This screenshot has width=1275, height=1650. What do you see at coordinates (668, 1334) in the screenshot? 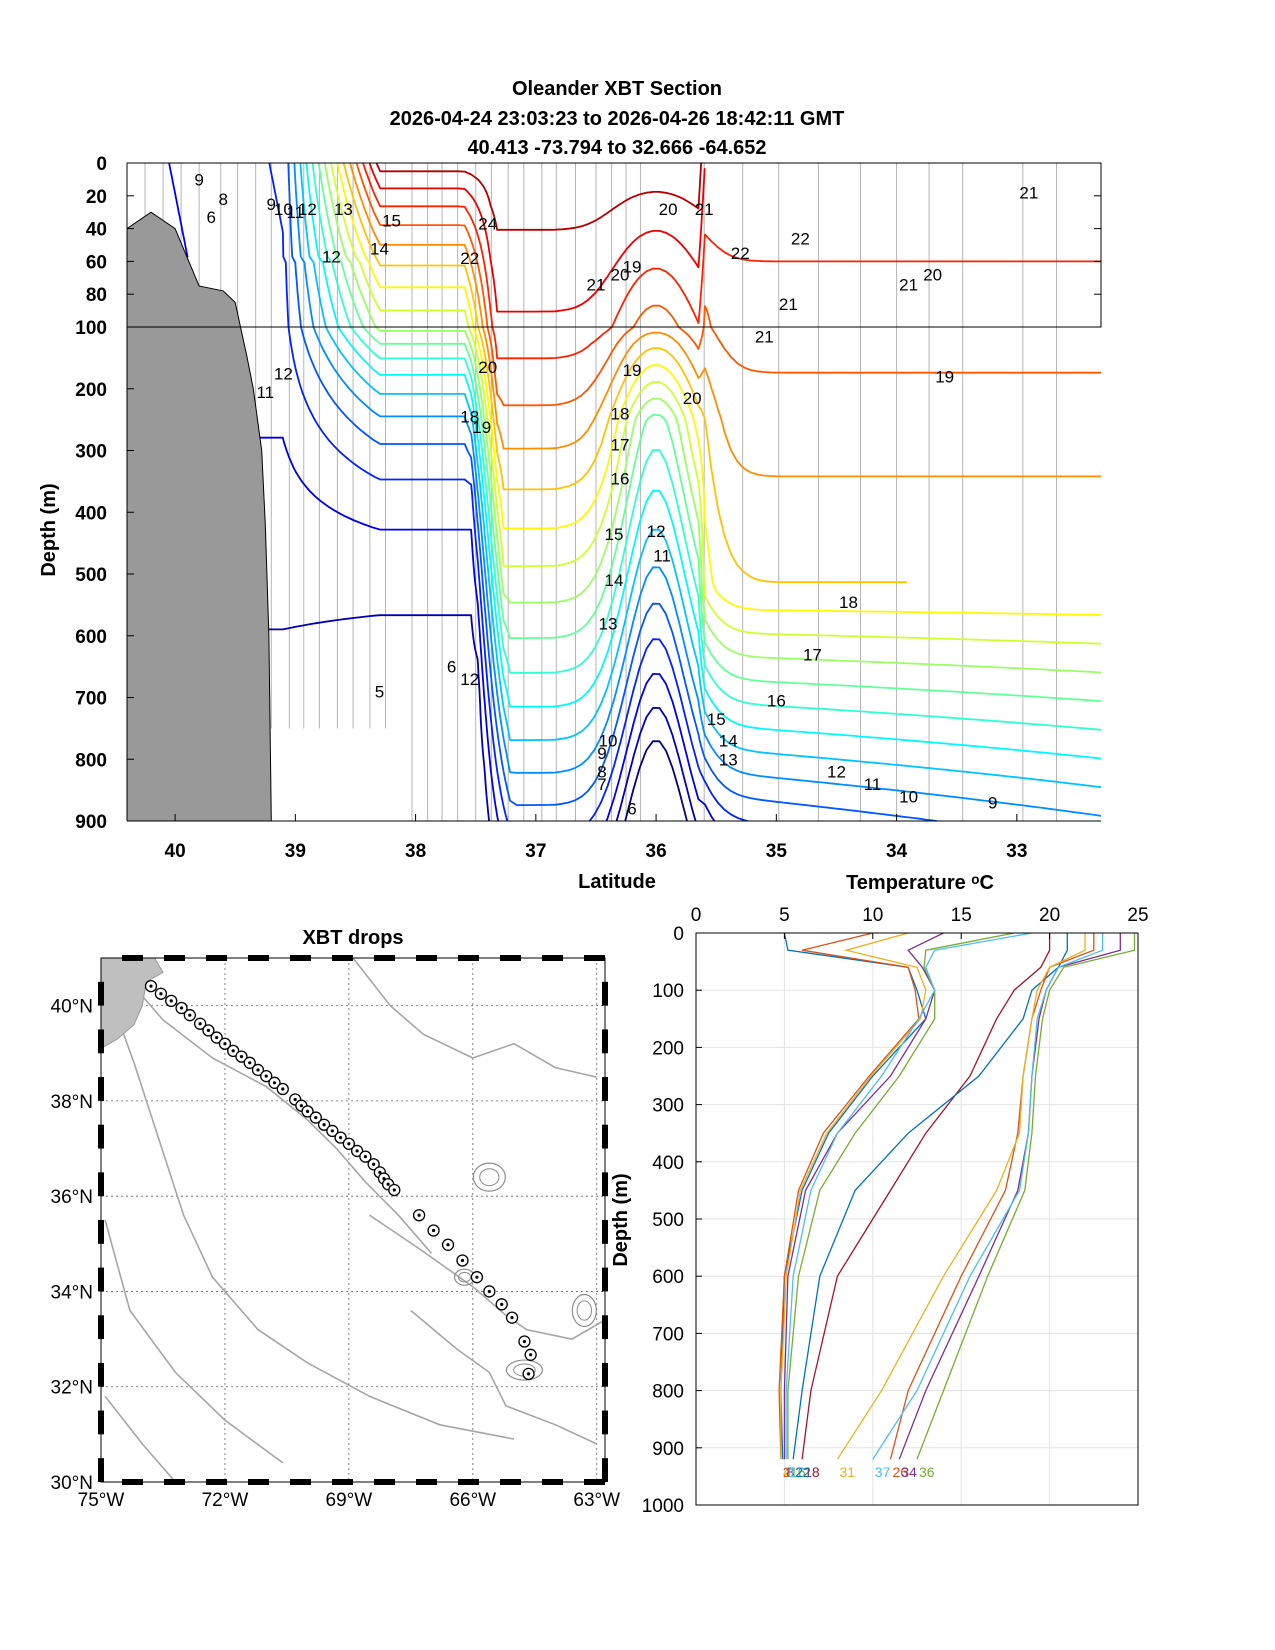
I see `profile-y-tick-label: 700` at bounding box center [668, 1334].